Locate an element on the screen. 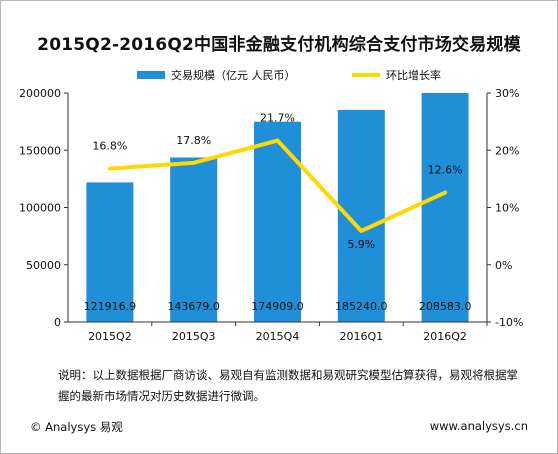 This screenshot has width=558, height=454. x-axis-tick-label: 2016Q1 is located at coordinates (361, 336).